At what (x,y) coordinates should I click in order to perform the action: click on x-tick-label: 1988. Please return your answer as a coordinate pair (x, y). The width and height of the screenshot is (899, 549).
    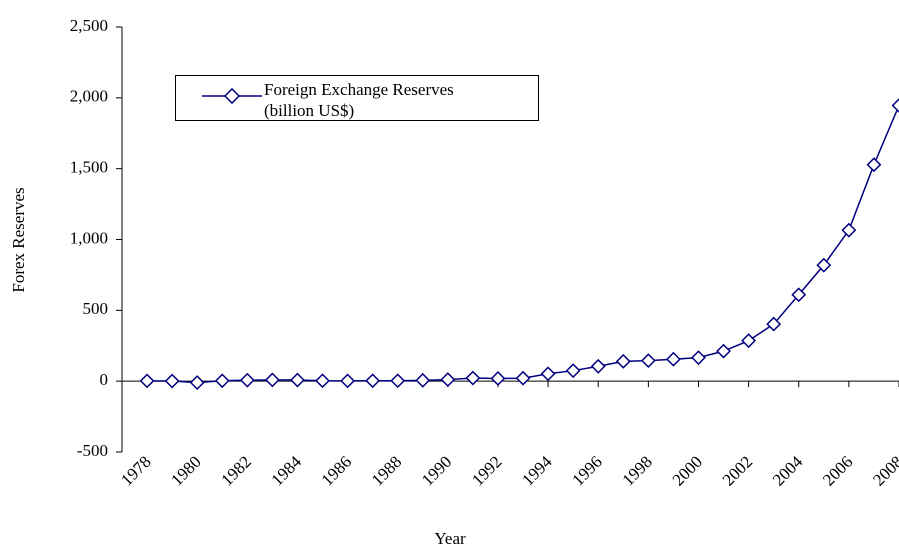
    Looking at the image, I should click on (386, 470).